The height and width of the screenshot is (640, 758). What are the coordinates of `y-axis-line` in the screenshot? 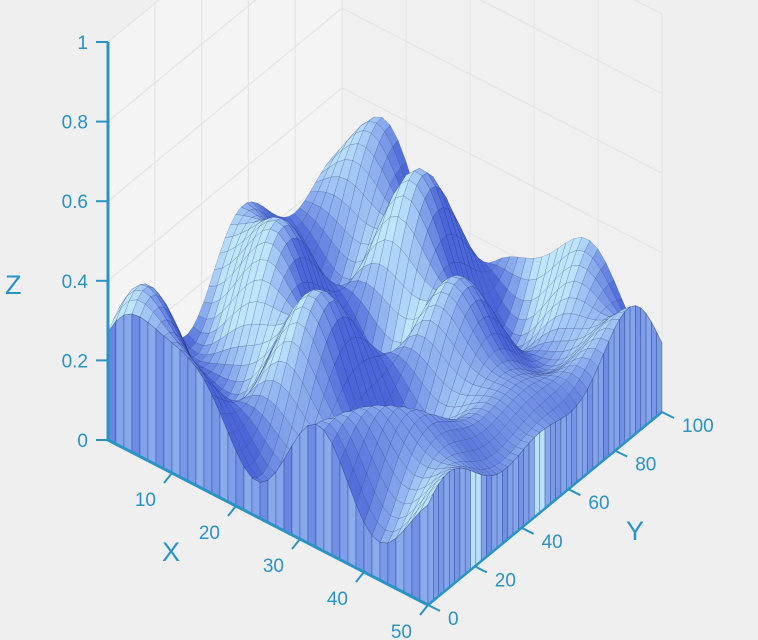 It's located at (545, 508).